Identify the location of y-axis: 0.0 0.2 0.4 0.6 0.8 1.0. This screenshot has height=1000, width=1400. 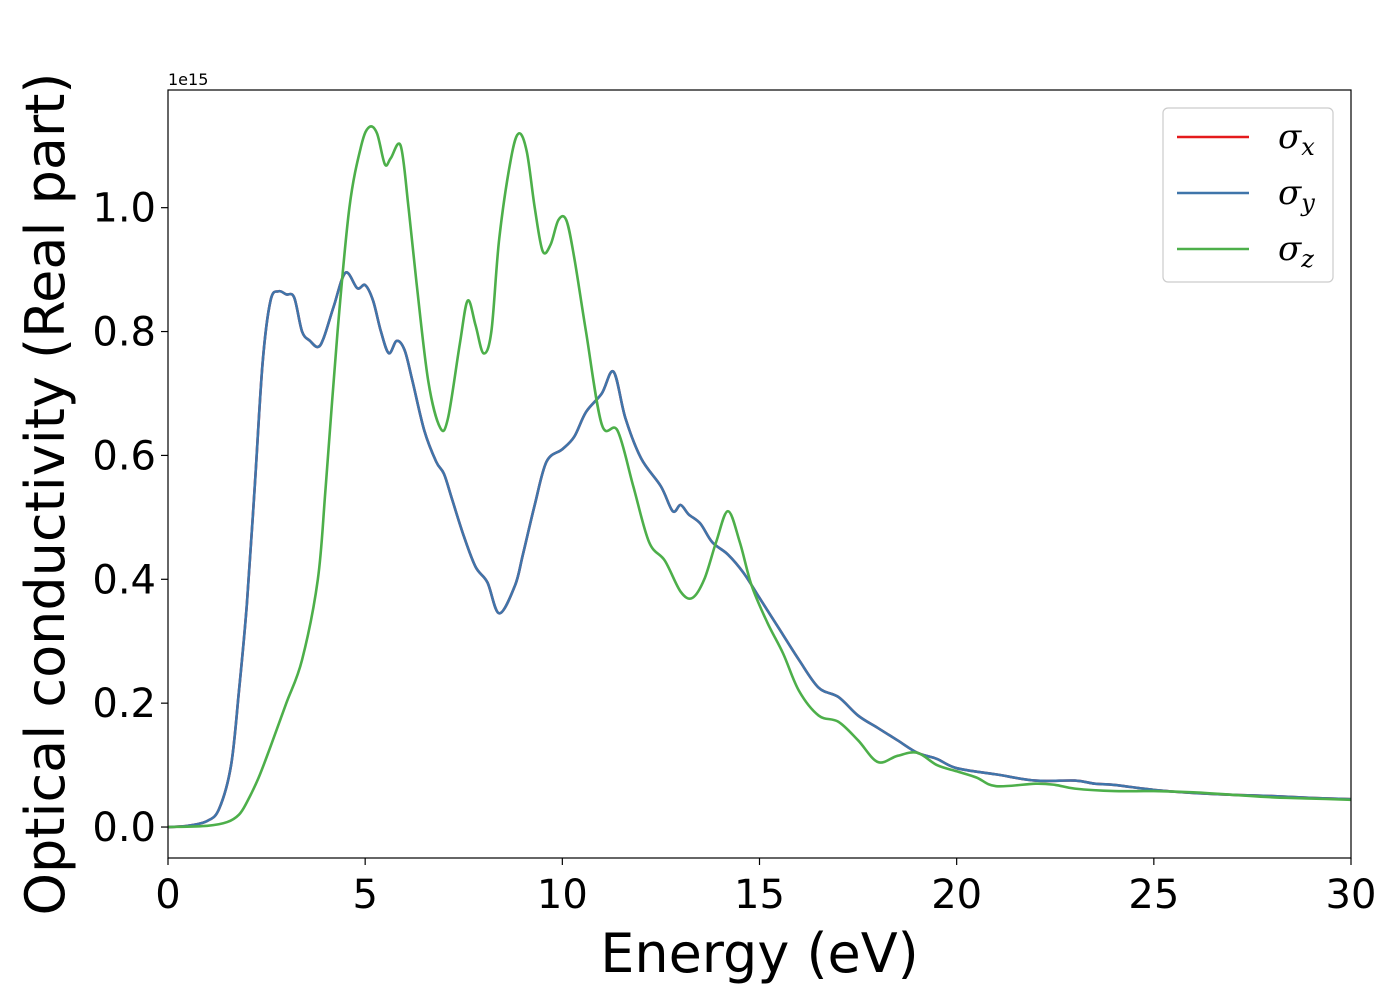
(130, 518).